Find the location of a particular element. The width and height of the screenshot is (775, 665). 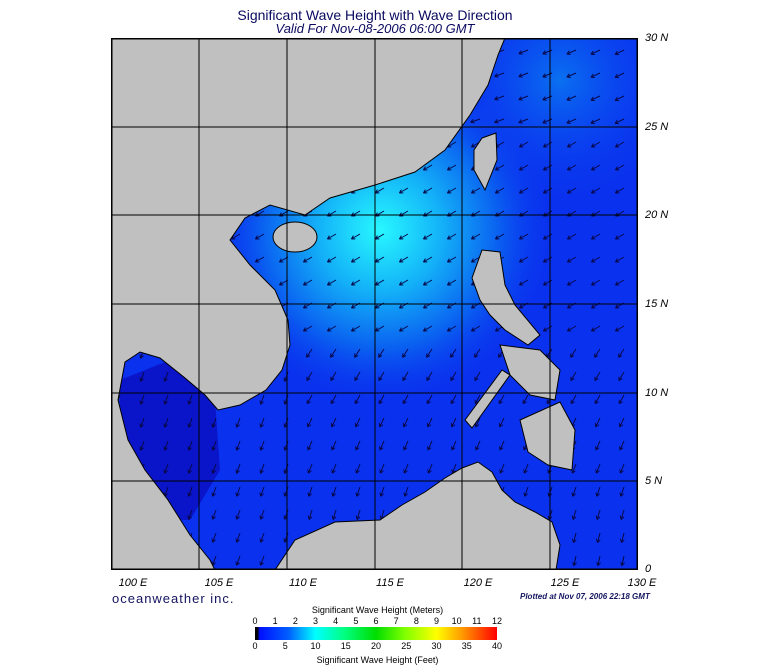

colorbar-tick: 20 is located at coordinates (375, 646).